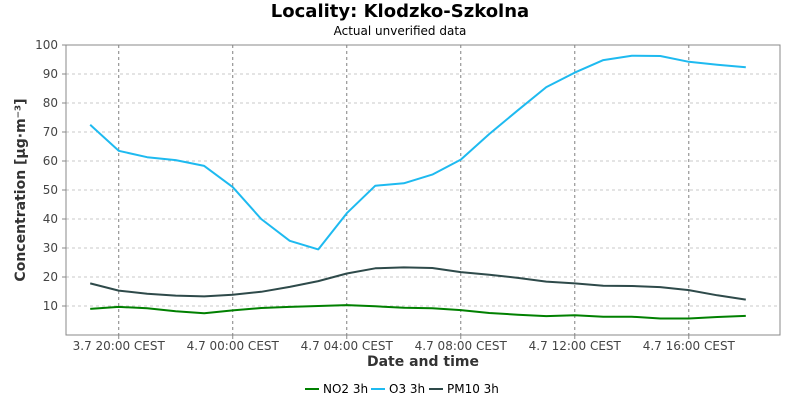 The height and width of the screenshot is (400, 800). I want to click on y-tick-label: 80, so click(50, 103).